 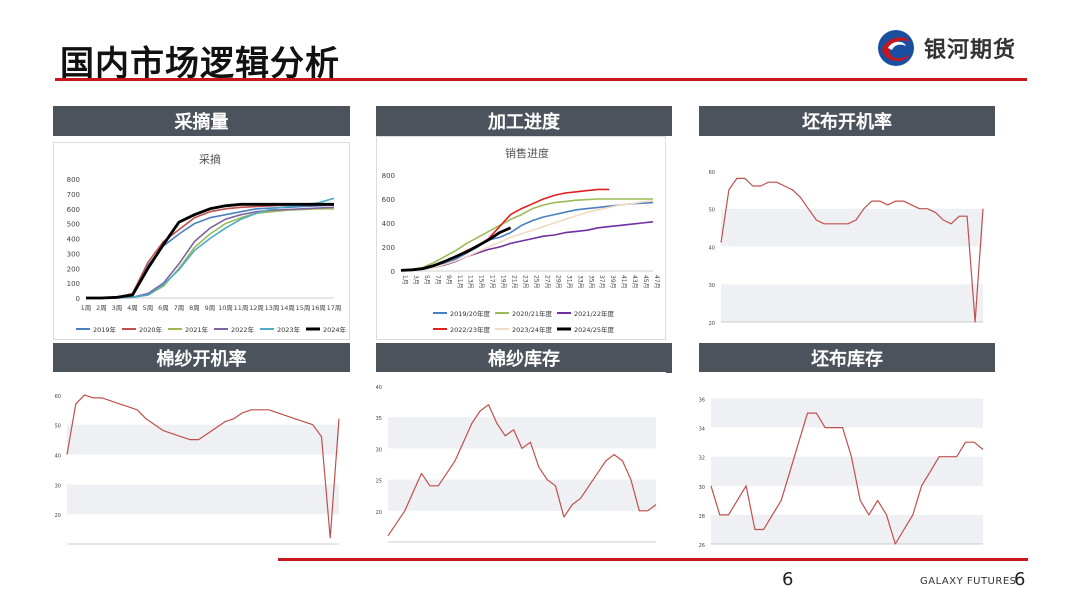 I want to click on legend-label: 2020年, so click(x=151, y=329).